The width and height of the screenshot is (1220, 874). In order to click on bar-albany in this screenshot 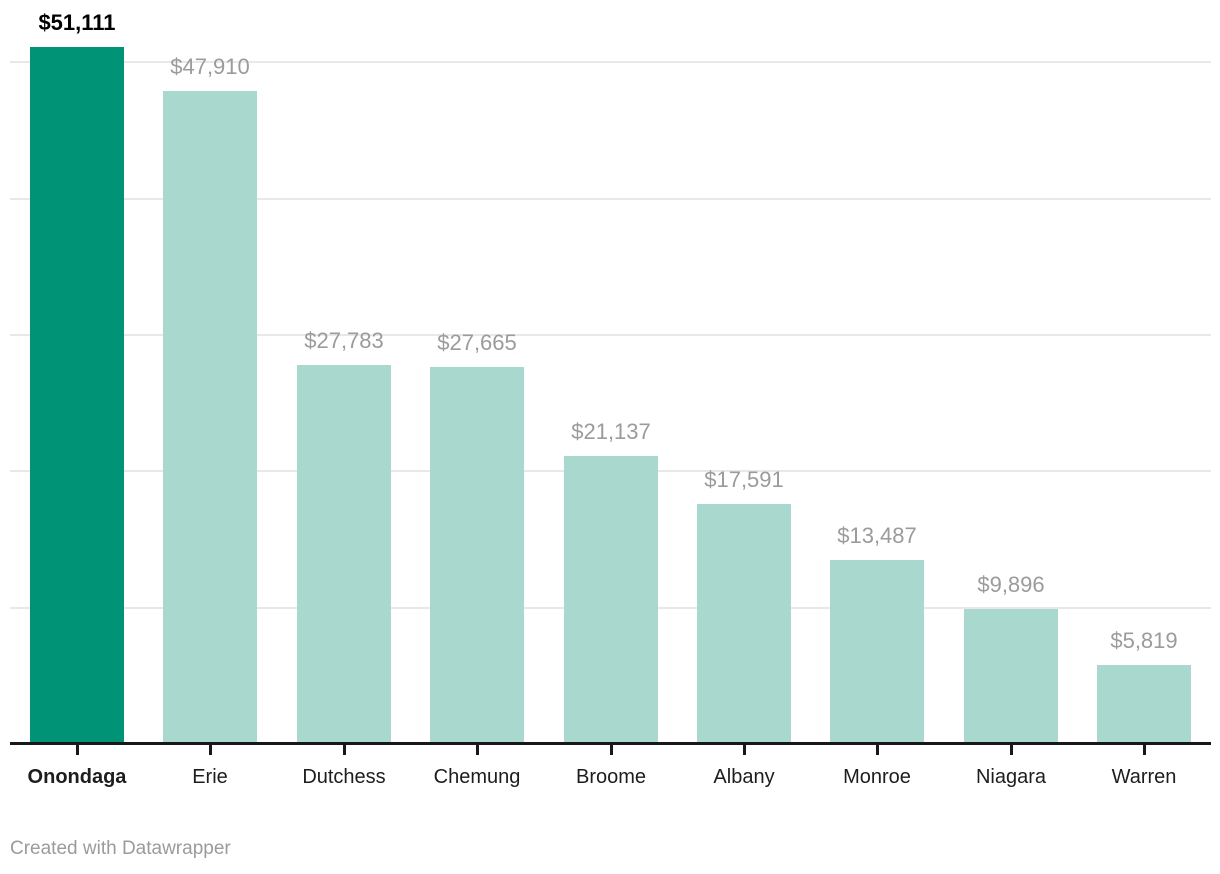, I will do `click(744, 624)`.